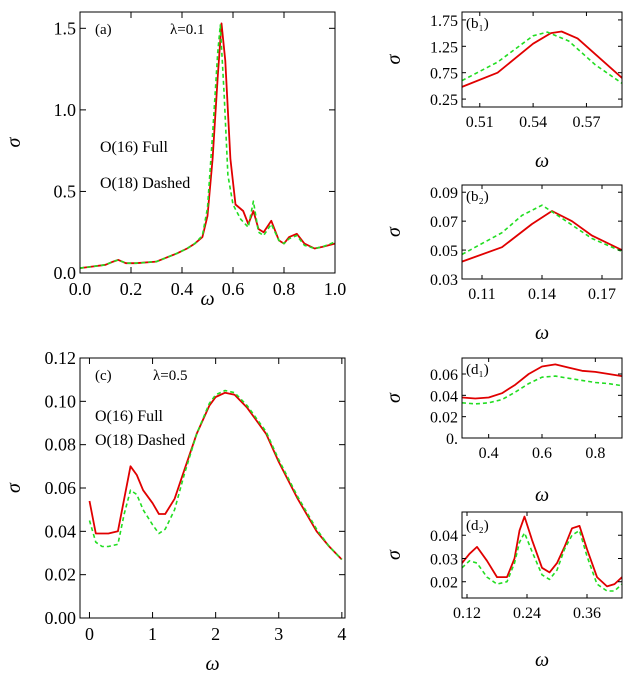  What do you see at coordinates (80, 289) in the screenshot?
I see `x-tick-label-a: 0.0` at bounding box center [80, 289].